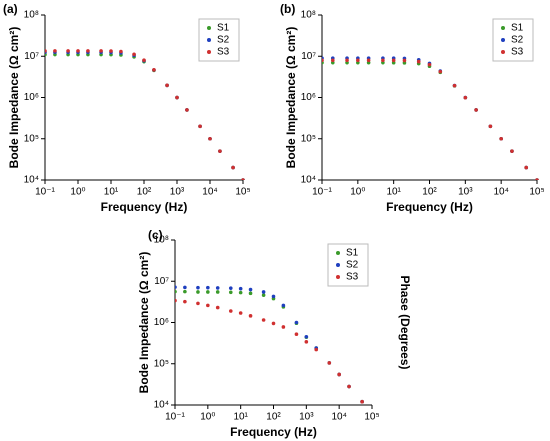 The width and height of the screenshot is (550, 441). I want to click on x-tick-label: 10¹, so click(240, 417).